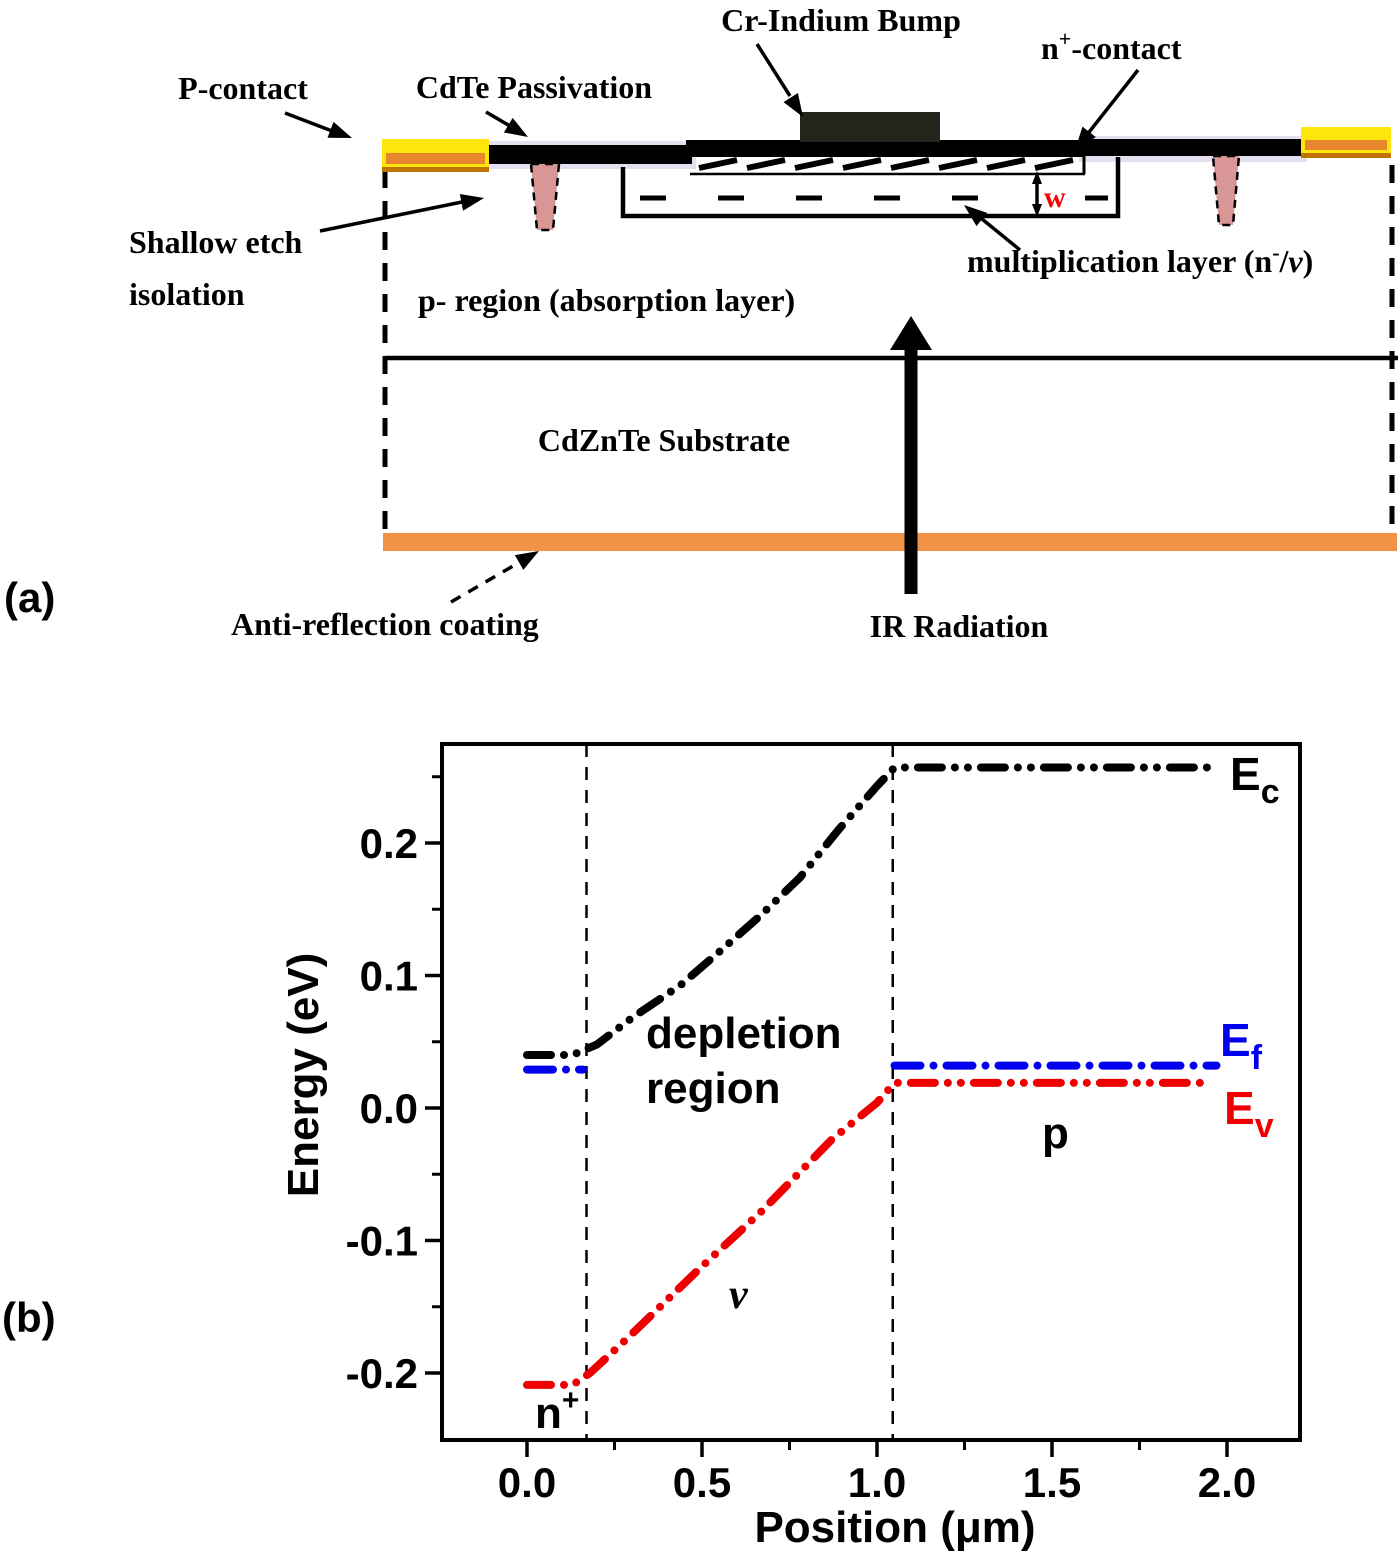 The width and height of the screenshot is (1400, 1553). What do you see at coordinates (1085, 138) in the screenshot?
I see `n-contact-arrowhead` at bounding box center [1085, 138].